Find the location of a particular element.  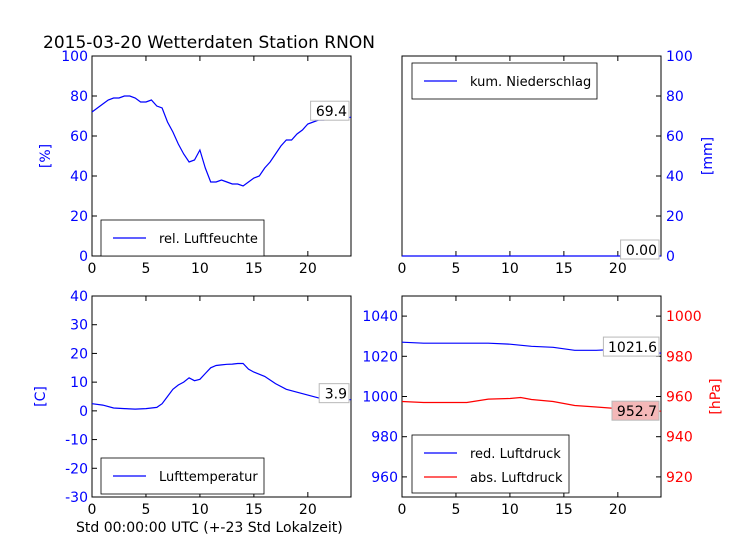

humidity-last-value: 69.4 is located at coordinates (331, 112).